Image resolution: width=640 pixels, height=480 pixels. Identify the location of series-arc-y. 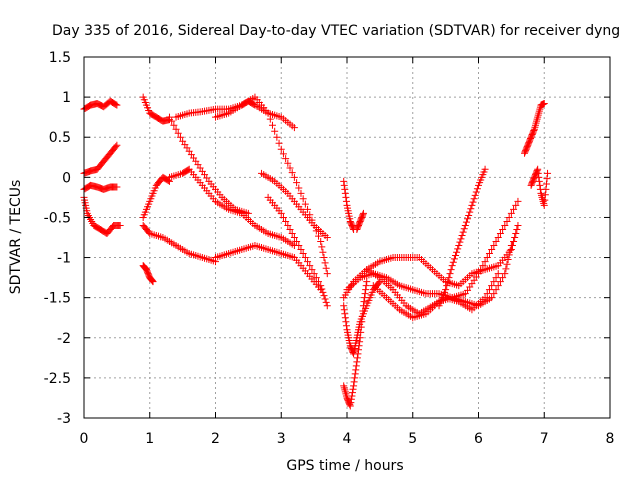
(539, 187).